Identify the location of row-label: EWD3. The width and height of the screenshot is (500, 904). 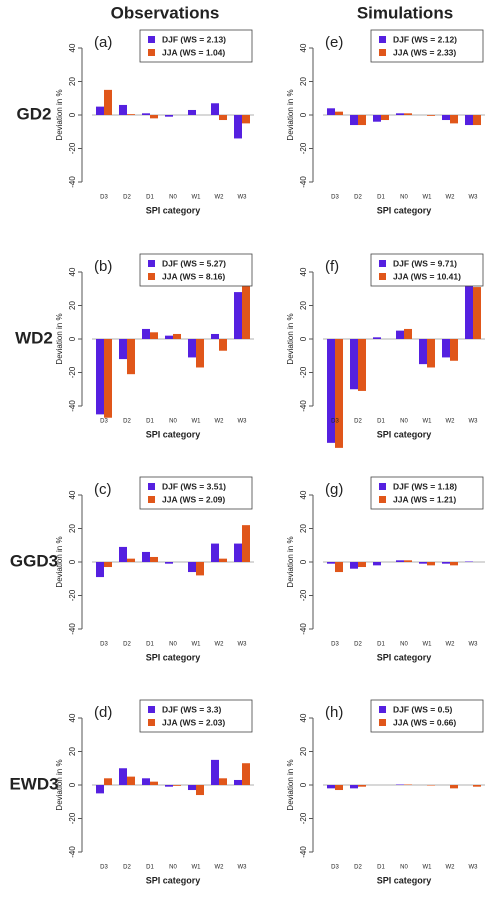
(33, 783).